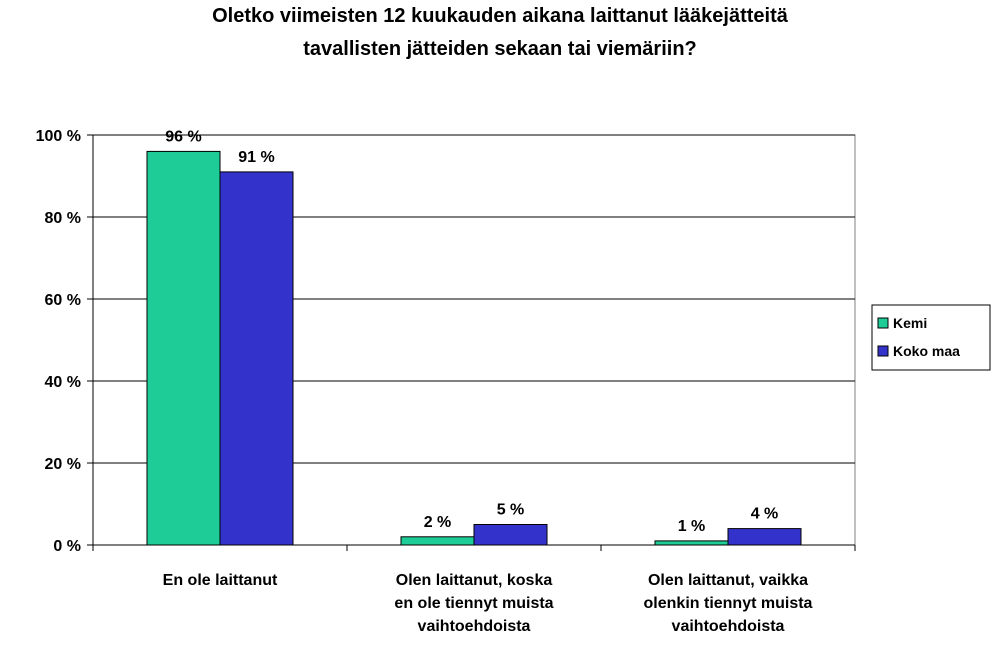 The image size is (997, 652). Describe the element at coordinates (931, 337) in the screenshot. I see `legend-box` at that location.